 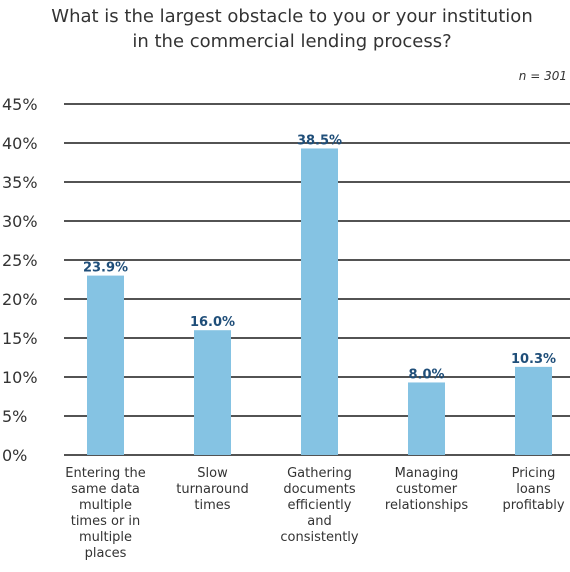 What do you see at coordinates (106, 553) in the screenshot?
I see `x-tick-label: places` at bounding box center [106, 553].